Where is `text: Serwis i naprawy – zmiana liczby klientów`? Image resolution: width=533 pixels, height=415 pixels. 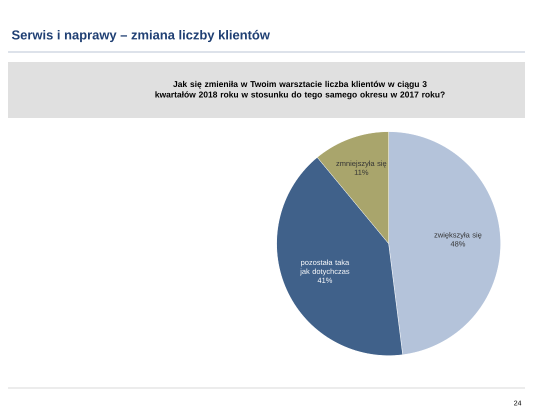 text: Serwis i naprawy – zmiana liczby klientów is located at coordinates (141, 36).